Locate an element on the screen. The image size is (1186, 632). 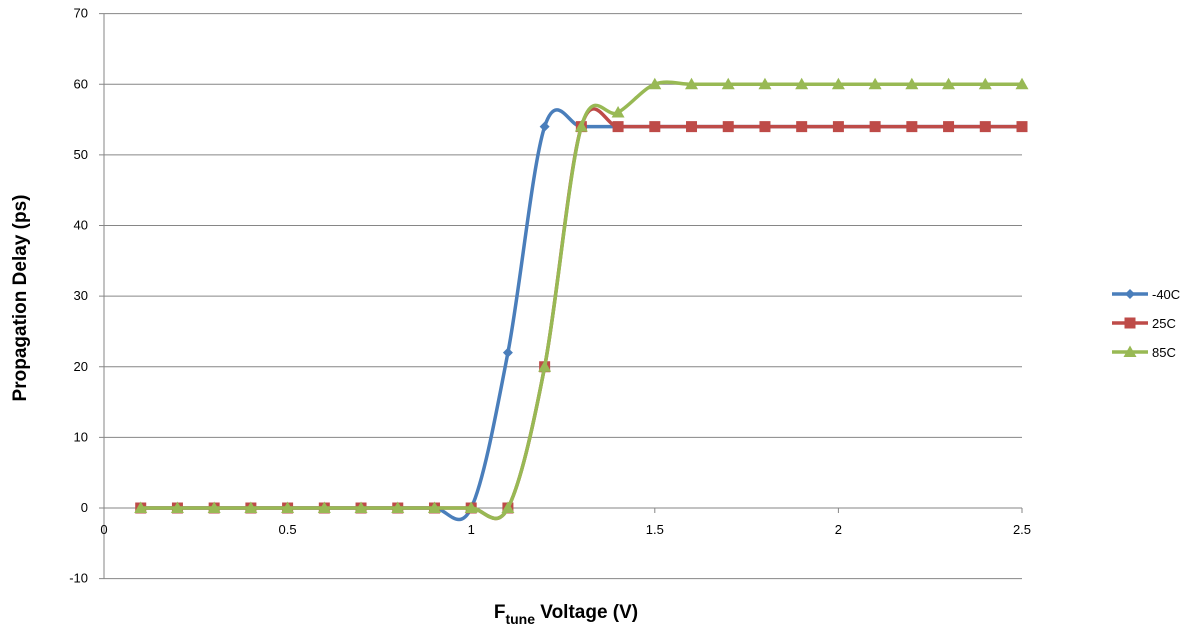
y-tick-label: 0 is located at coordinates (84, 507).